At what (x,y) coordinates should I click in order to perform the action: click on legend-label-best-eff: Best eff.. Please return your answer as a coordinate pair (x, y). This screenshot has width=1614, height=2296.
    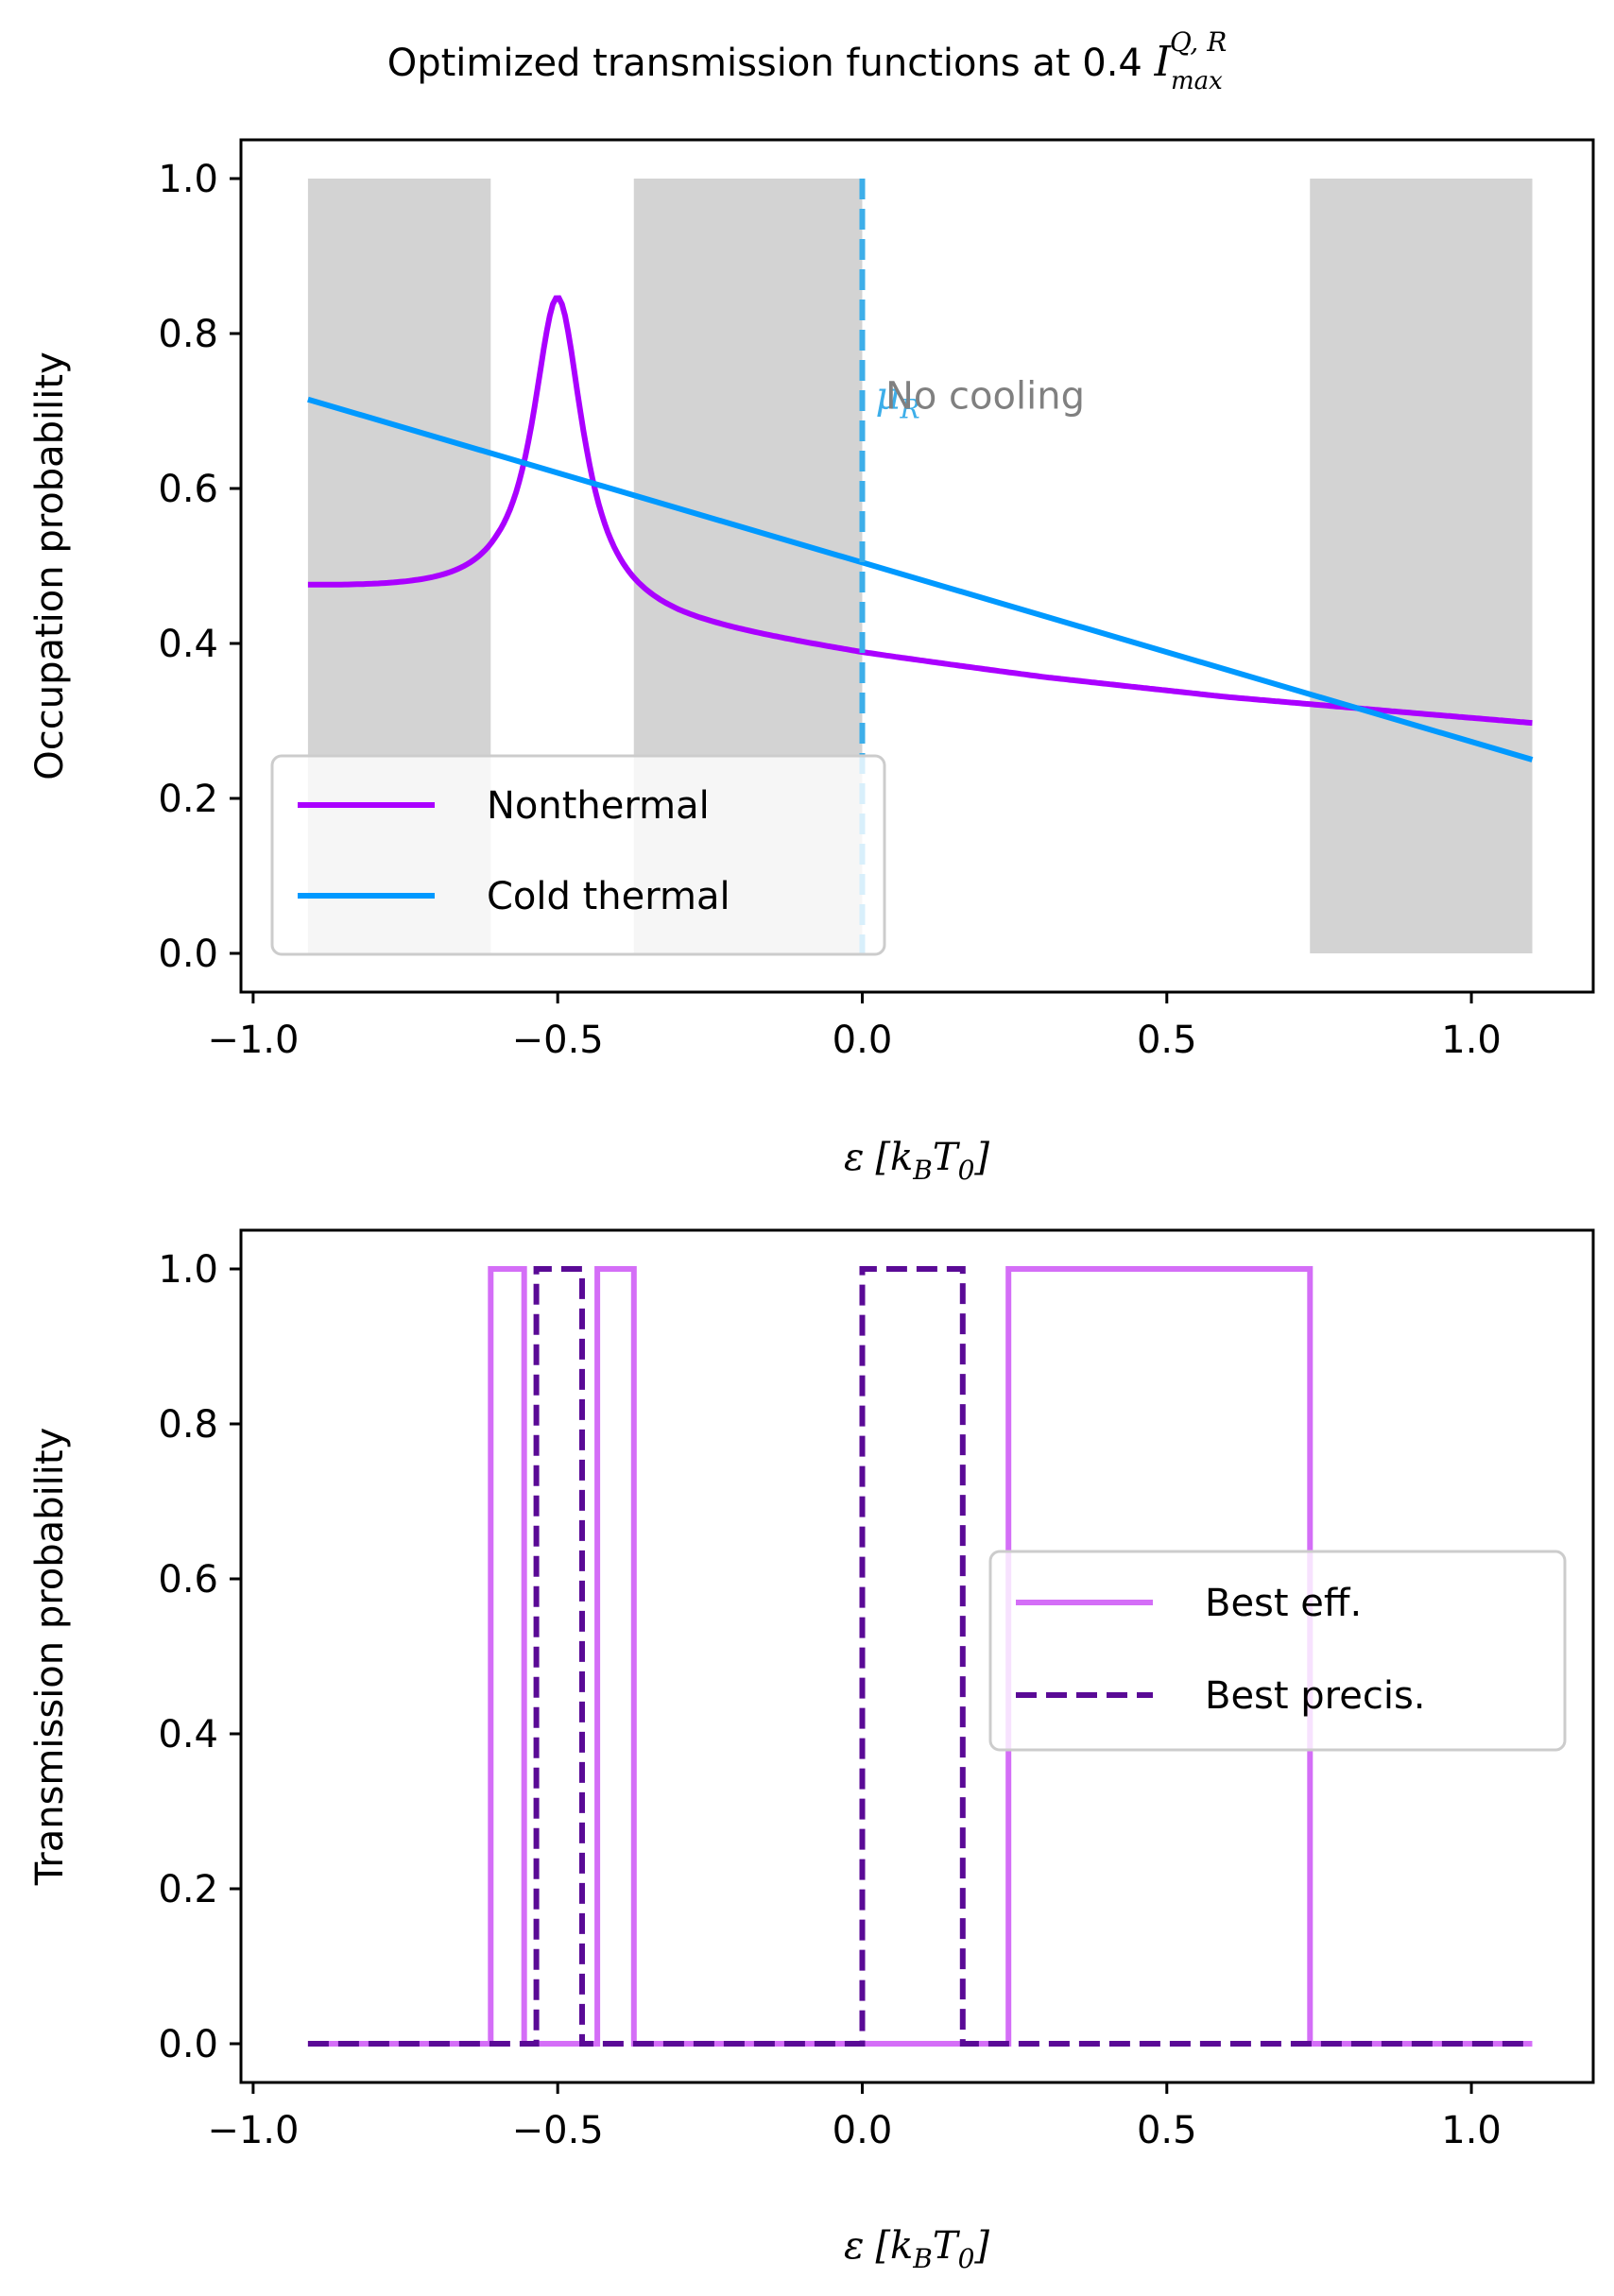
    Looking at the image, I should click on (1283, 1603).